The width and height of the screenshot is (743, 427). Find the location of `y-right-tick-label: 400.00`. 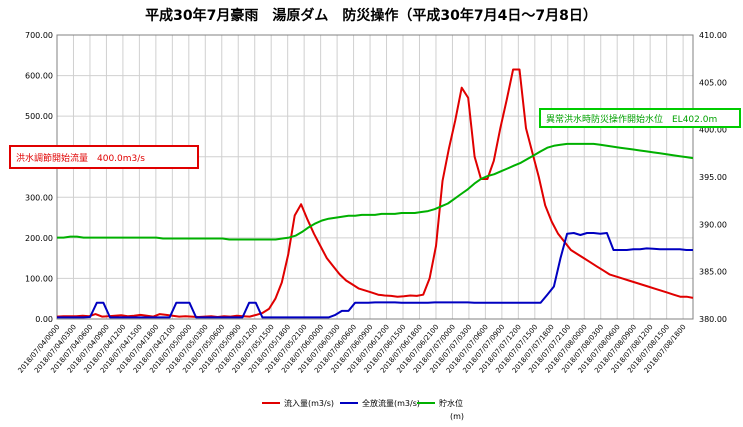

y-right-tick-label: 400.00 is located at coordinates (713, 130).